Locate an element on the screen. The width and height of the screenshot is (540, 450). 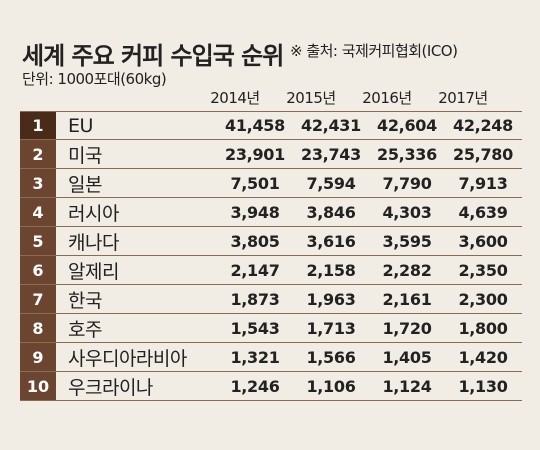
table-row: 8 호주 1,543 1,713 1,720 1,800 is located at coordinates (271, 328).